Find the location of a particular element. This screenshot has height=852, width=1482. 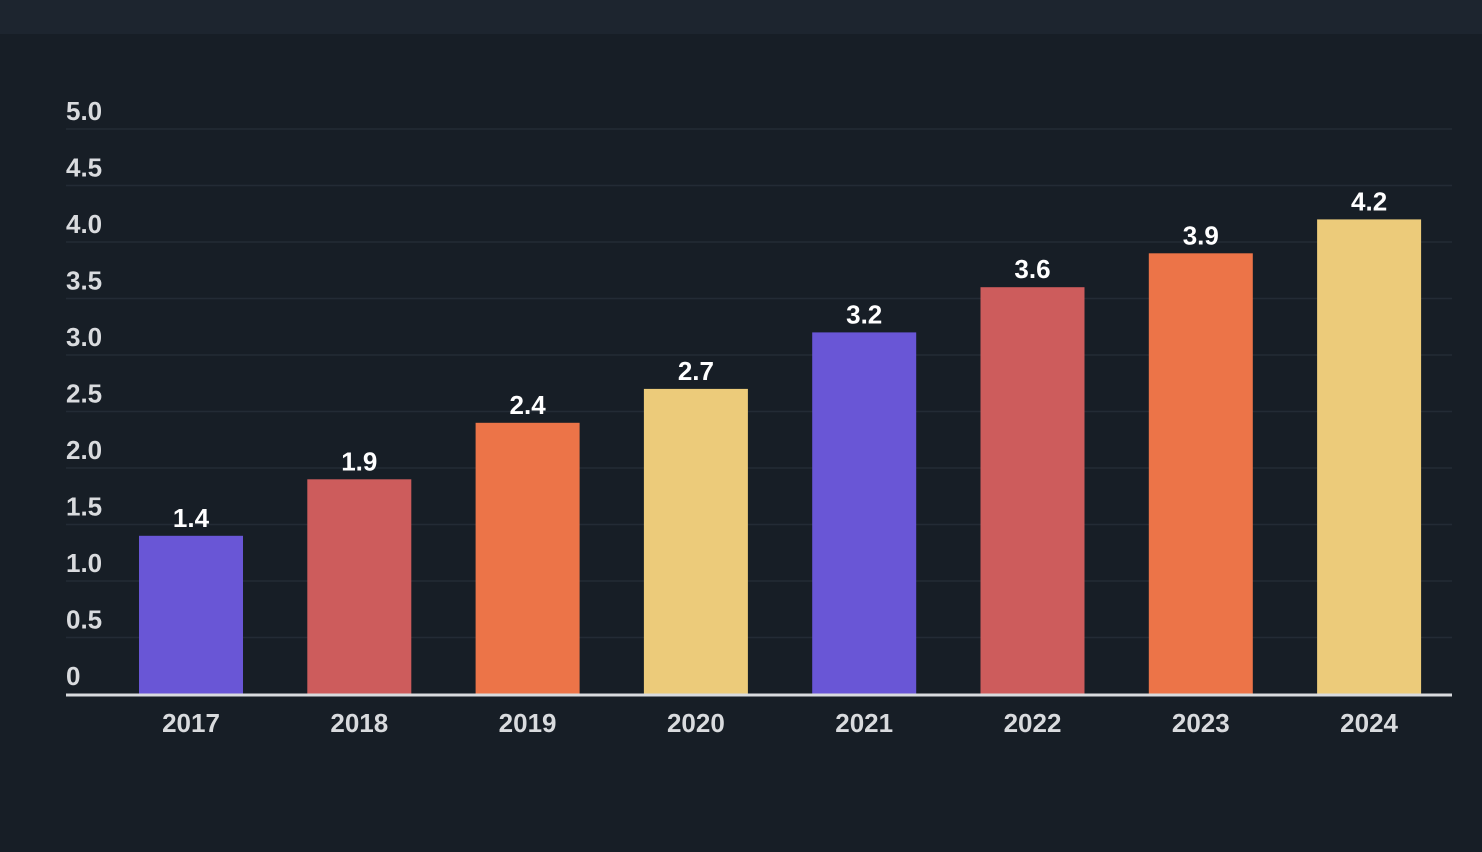

x-axis-ticks: 2017 2018 2019 2020 2021 2022 2023 2024 is located at coordinates (780, 723).